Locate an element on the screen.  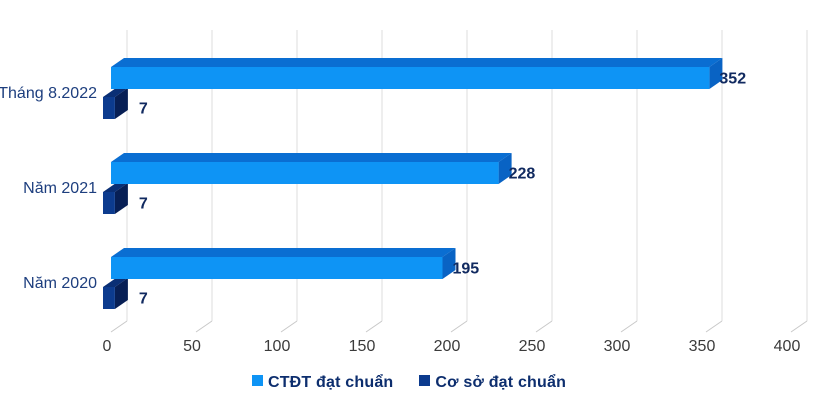
value-label: 195 is located at coordinates (466, 269).